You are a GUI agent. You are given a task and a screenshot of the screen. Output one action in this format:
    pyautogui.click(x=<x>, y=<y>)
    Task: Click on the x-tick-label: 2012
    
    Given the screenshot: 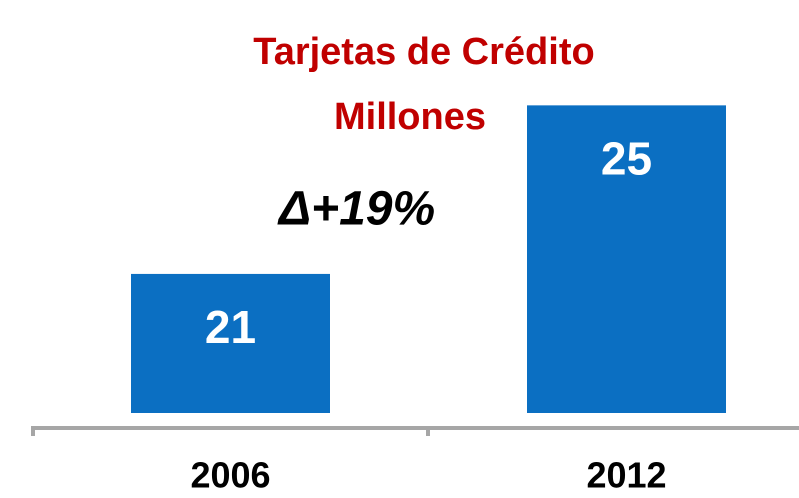 What is the action you would take?
    pyautogui.click(x=626, y=475)
    